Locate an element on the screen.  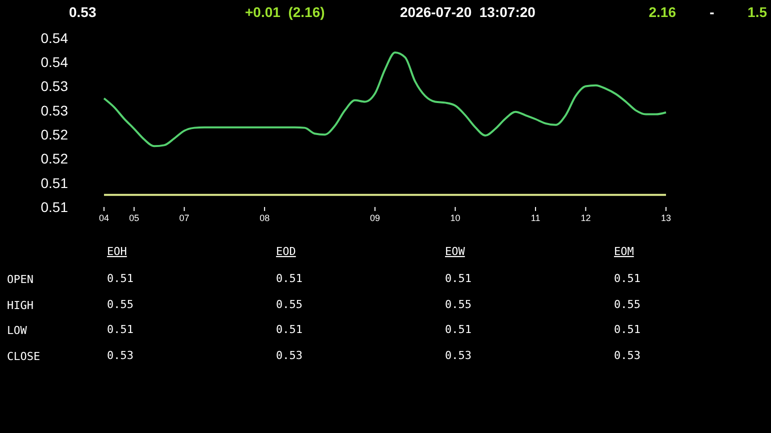
x-tick-label: 09 is located at coordinates (375, 218).